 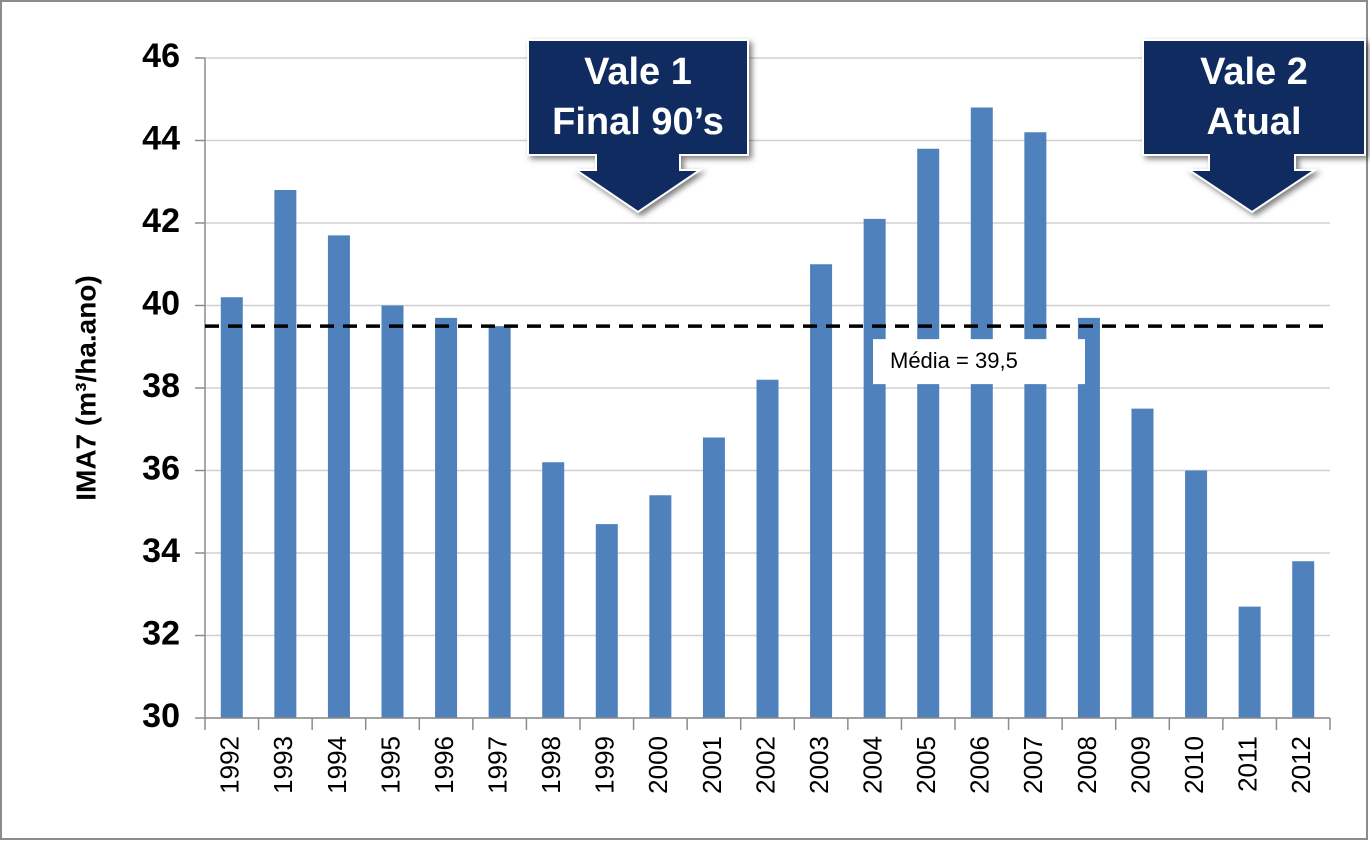 I want to click on y-tick-label: 40, so click(x=161, y=303).